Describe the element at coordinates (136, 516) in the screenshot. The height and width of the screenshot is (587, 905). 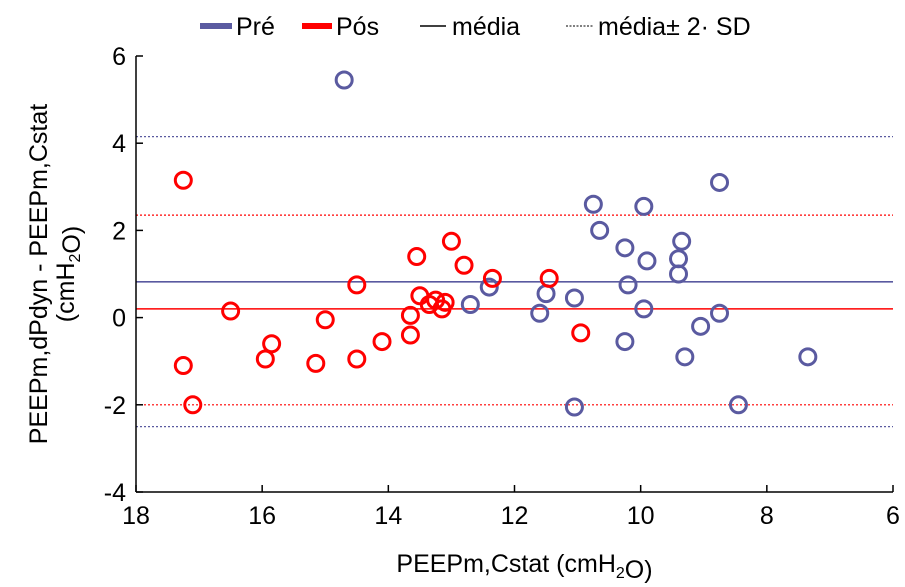
I see `x-tick-label: 18` at that location.